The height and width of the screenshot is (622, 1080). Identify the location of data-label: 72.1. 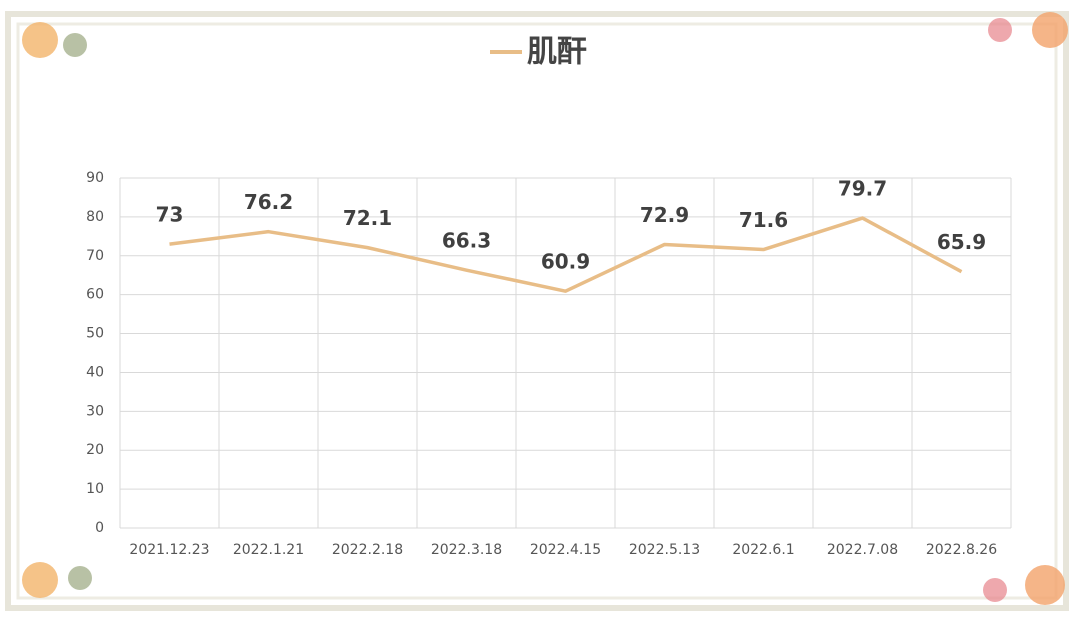
(367, 218).